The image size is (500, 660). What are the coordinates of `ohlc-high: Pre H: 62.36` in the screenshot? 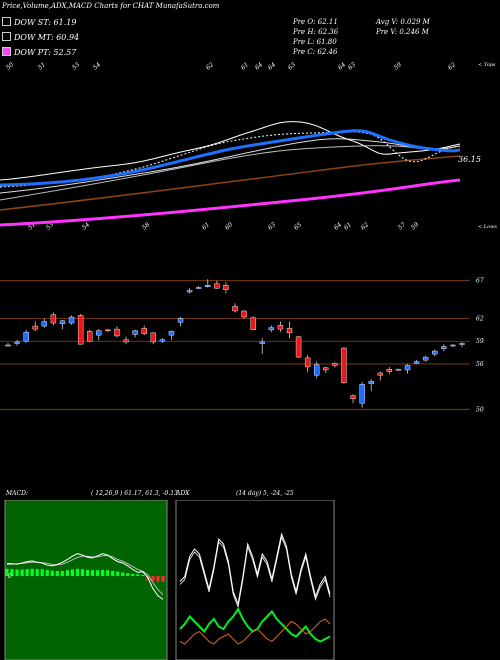 It's located at (316, 32).